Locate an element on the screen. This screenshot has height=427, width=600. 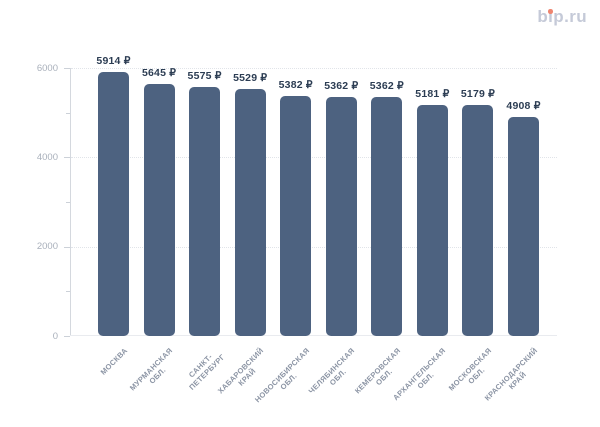
bar-value-label: 5179 ₽ is located at coordinates (478, 93).